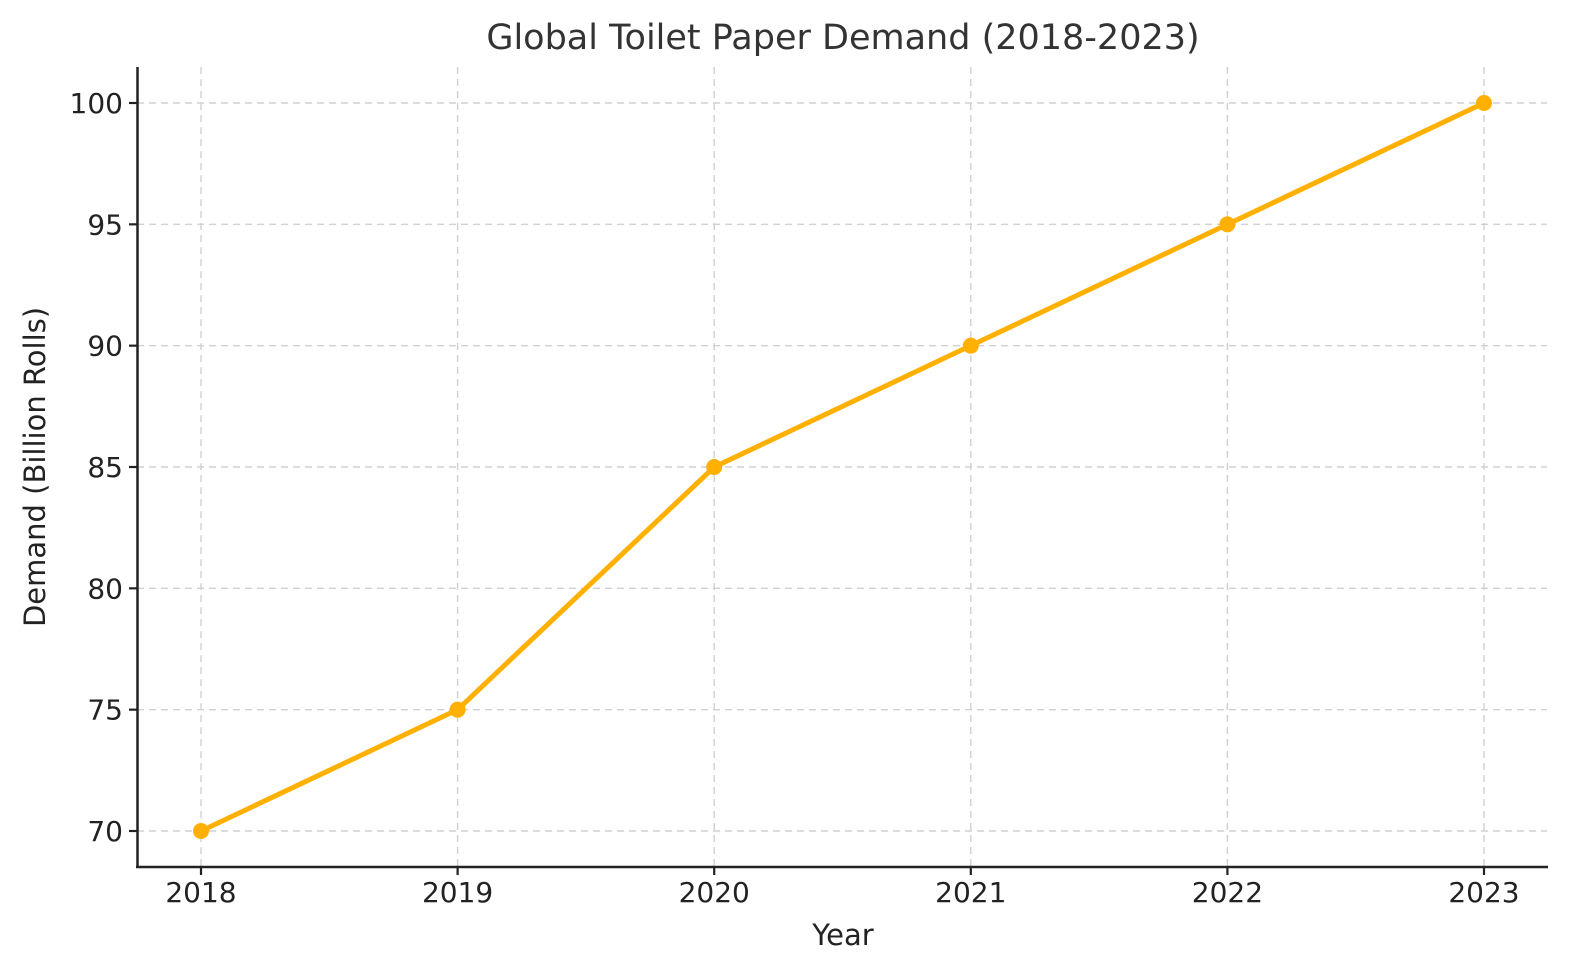 The height and width of the screenshot is (980, 1580). What do you see at coordinates (105, 710) in the screenshot?
I see `y-tick-label: 75` at bounding box center [105, 710].